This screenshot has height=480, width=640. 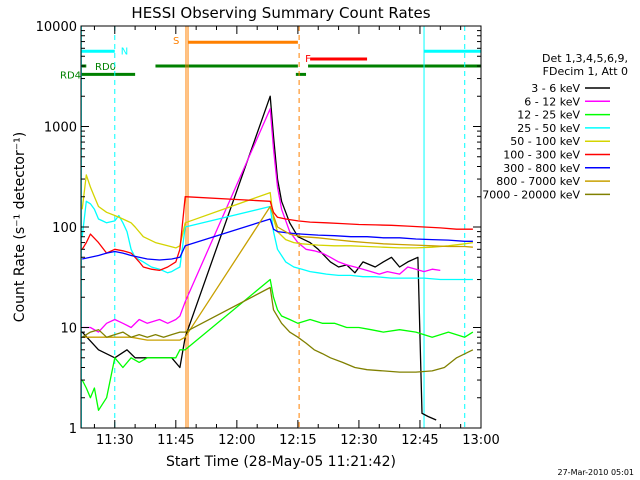 What do you see at coordinates (297, 440) in the screenshot?
I see `x-tick-label-3: 12:15` at bounding box center [297, 440].